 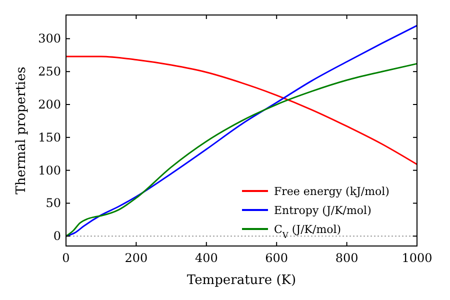 What do you see at coordinates (308, 231) in the screenshot?
I see `legend-label: C$_{V}$ (J/K/mol)` at bounding box center [308, 231].